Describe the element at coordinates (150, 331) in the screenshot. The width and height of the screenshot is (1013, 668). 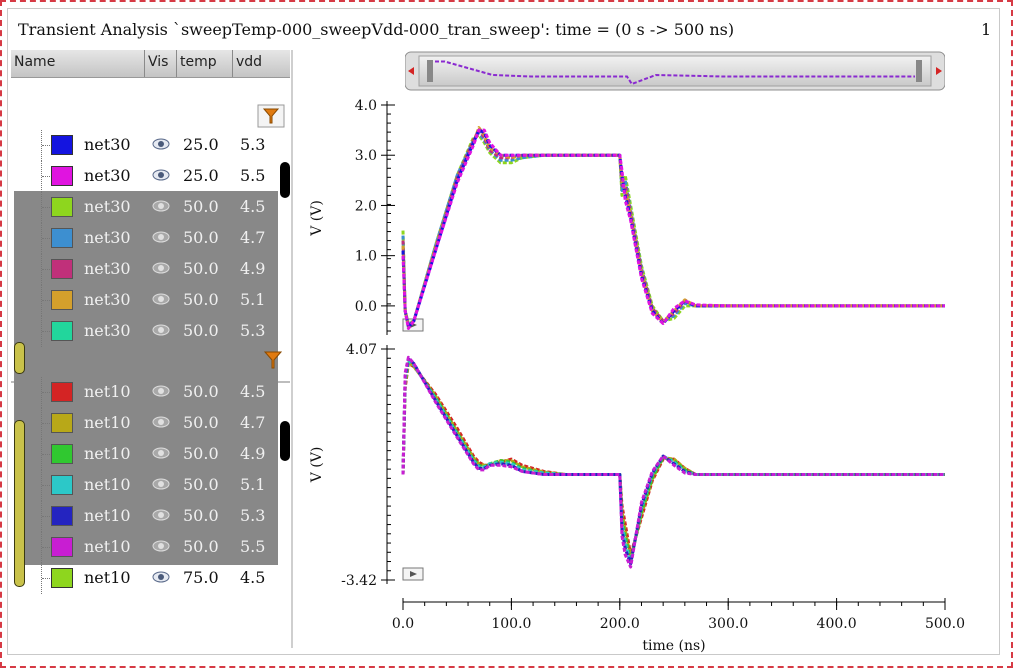
I see `signal-row: net30 50.0 5.3` at that location.